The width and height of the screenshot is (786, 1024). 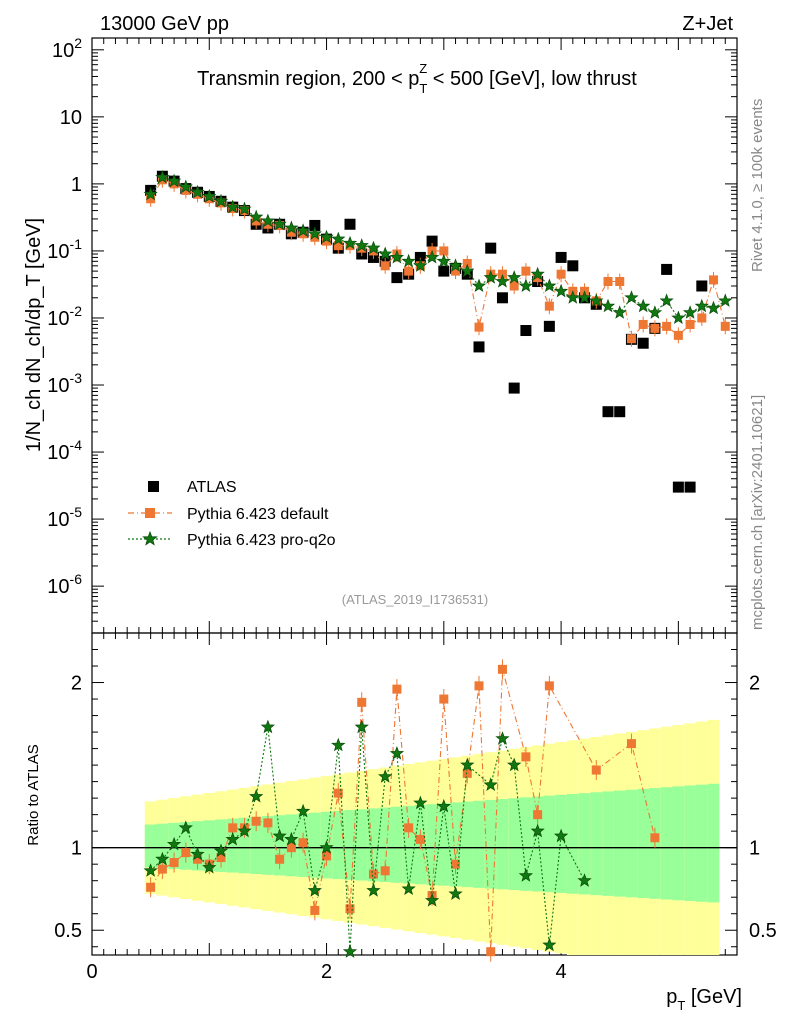 What do you see at coordinates (76, 684) in the screenshot?
I see `ratio-tick-label: 2` at bounding box center [76, 684].